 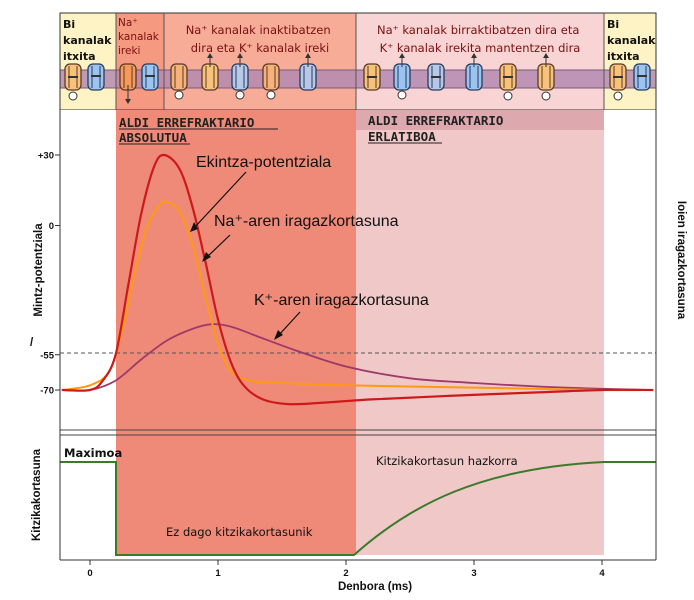 I want to click on header-panel-na-open, so click(x=140, y=61).